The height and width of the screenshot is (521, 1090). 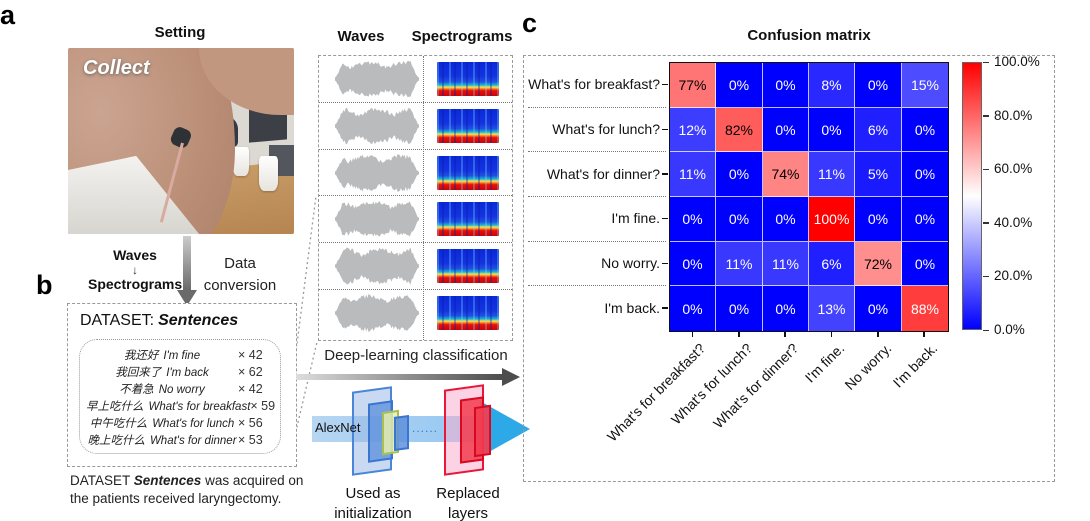 What do you see at coordinates (250, 355) in the screenshot?
I see `sentence-count: × 42` at bounding box center [250, 355].